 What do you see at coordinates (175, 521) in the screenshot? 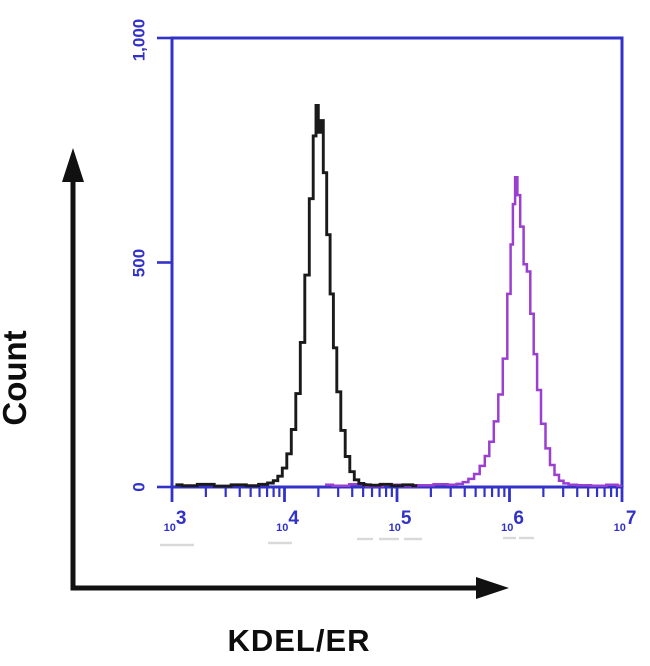
I see `x-tick-label: 10³` at bounding box center [175, 521].